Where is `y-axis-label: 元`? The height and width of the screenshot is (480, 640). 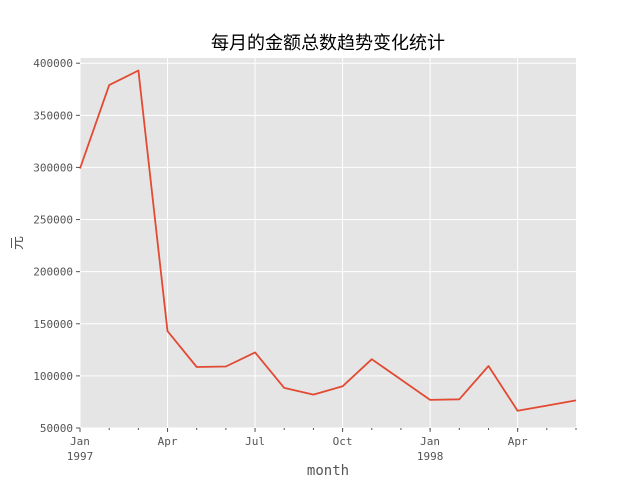
y-axis-label: 元 is located at coordinates (18, 243).